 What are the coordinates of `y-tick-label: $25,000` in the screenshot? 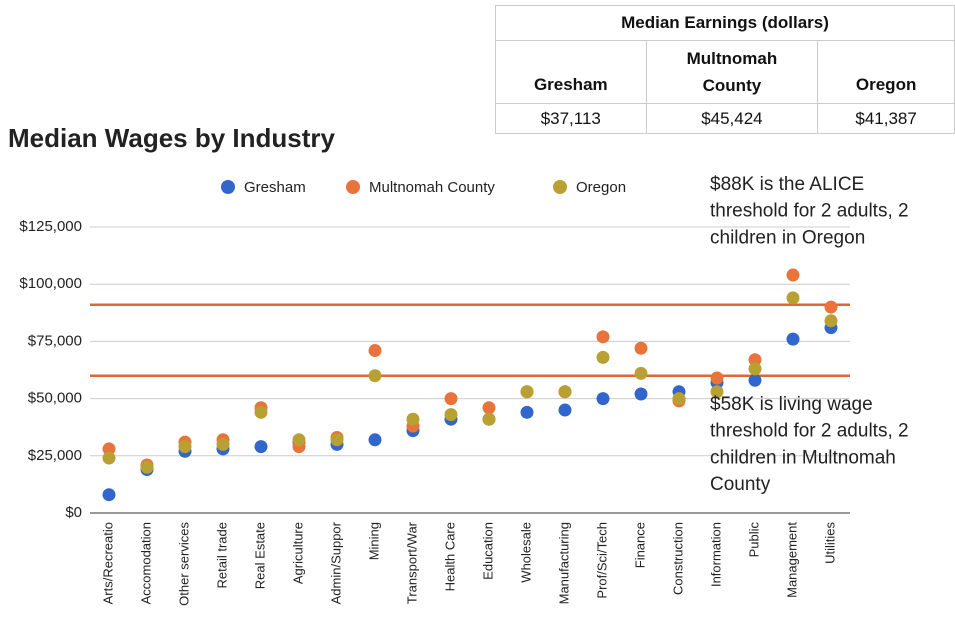 It's located at (55, 455).